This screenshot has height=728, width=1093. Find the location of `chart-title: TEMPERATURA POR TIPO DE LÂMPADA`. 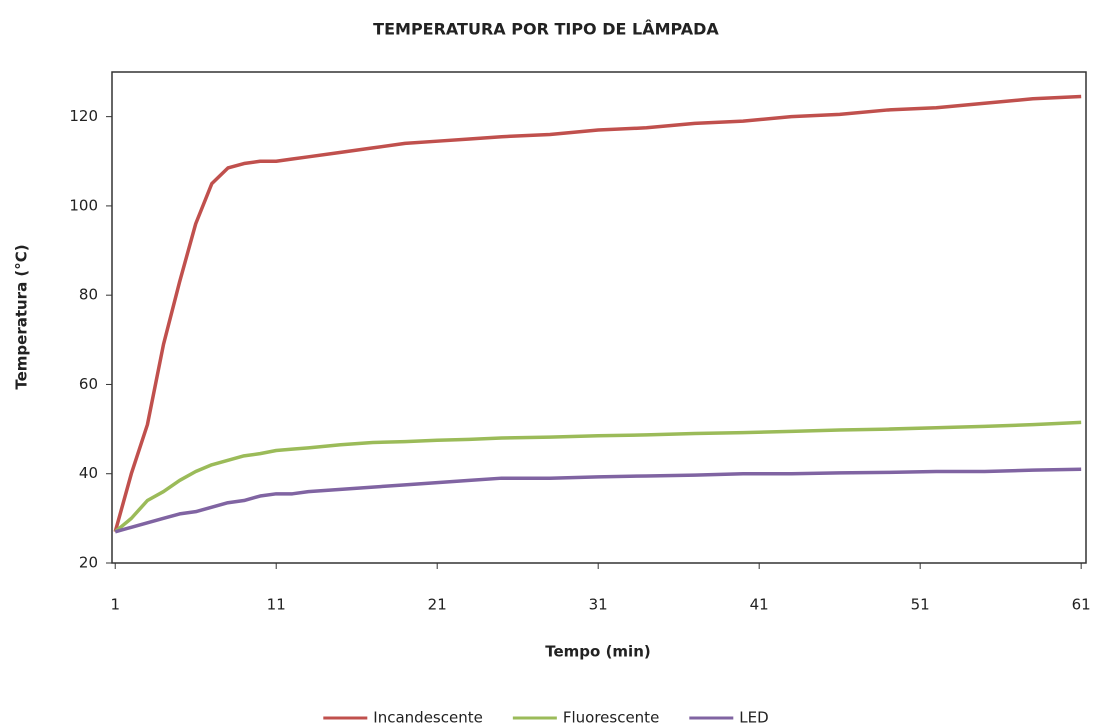

chart-title: TEMPERATURA POR TIPO DE LÂMPADA is located at coordinates (546, 29).